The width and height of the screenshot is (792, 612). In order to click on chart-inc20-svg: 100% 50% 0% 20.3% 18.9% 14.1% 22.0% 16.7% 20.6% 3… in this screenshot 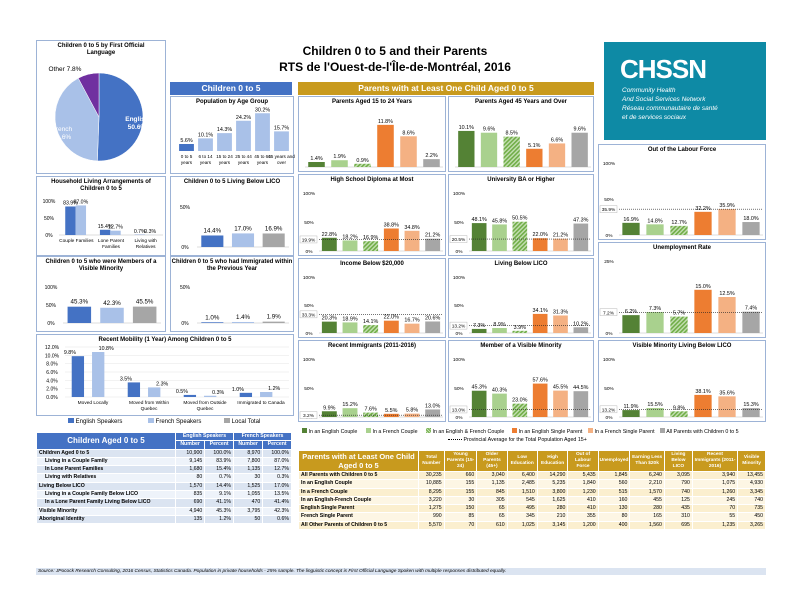, I will do `click(371, 306)`.